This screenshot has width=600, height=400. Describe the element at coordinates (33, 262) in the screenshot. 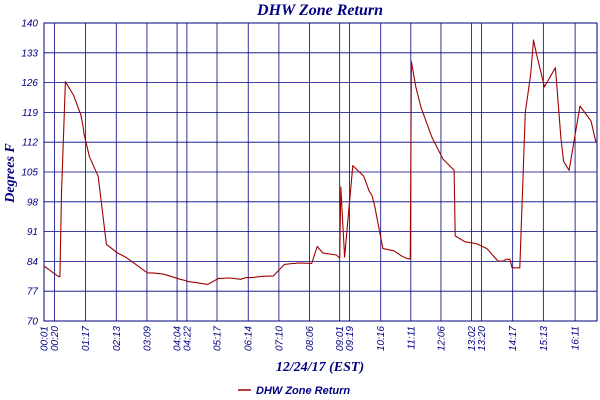

I see `y-tick-label: 84` at that location.